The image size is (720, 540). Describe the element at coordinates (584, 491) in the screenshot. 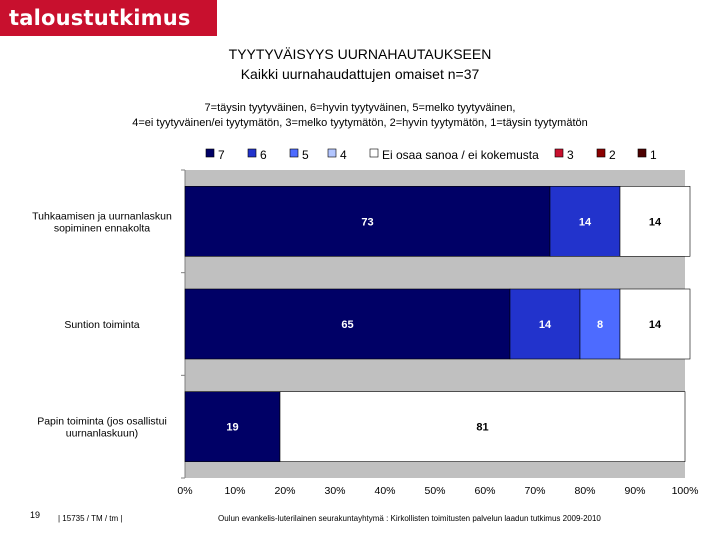

I see `x-tick-label: 80%` at that location.